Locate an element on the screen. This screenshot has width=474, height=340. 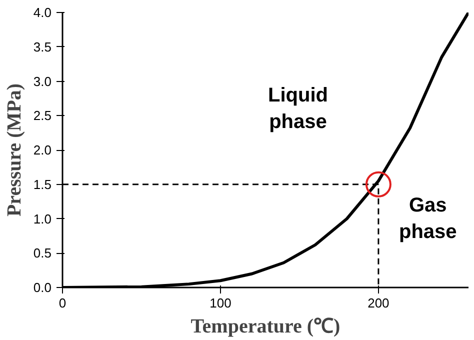
x-axis-title: Temperature (℃) is located at coordinates (265, 327).